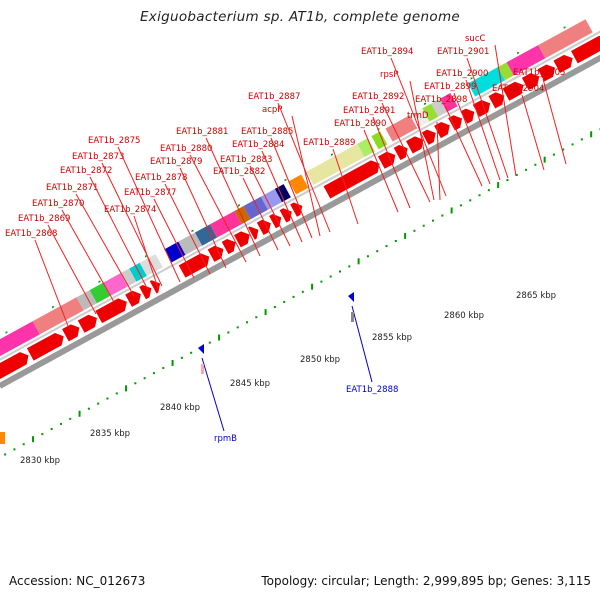 The height and width of the screenshot is (600, 600). Describe the element at coordinates (246, 160) in the screenshot. I see `gene-label: EAT1b_2883` at that location.